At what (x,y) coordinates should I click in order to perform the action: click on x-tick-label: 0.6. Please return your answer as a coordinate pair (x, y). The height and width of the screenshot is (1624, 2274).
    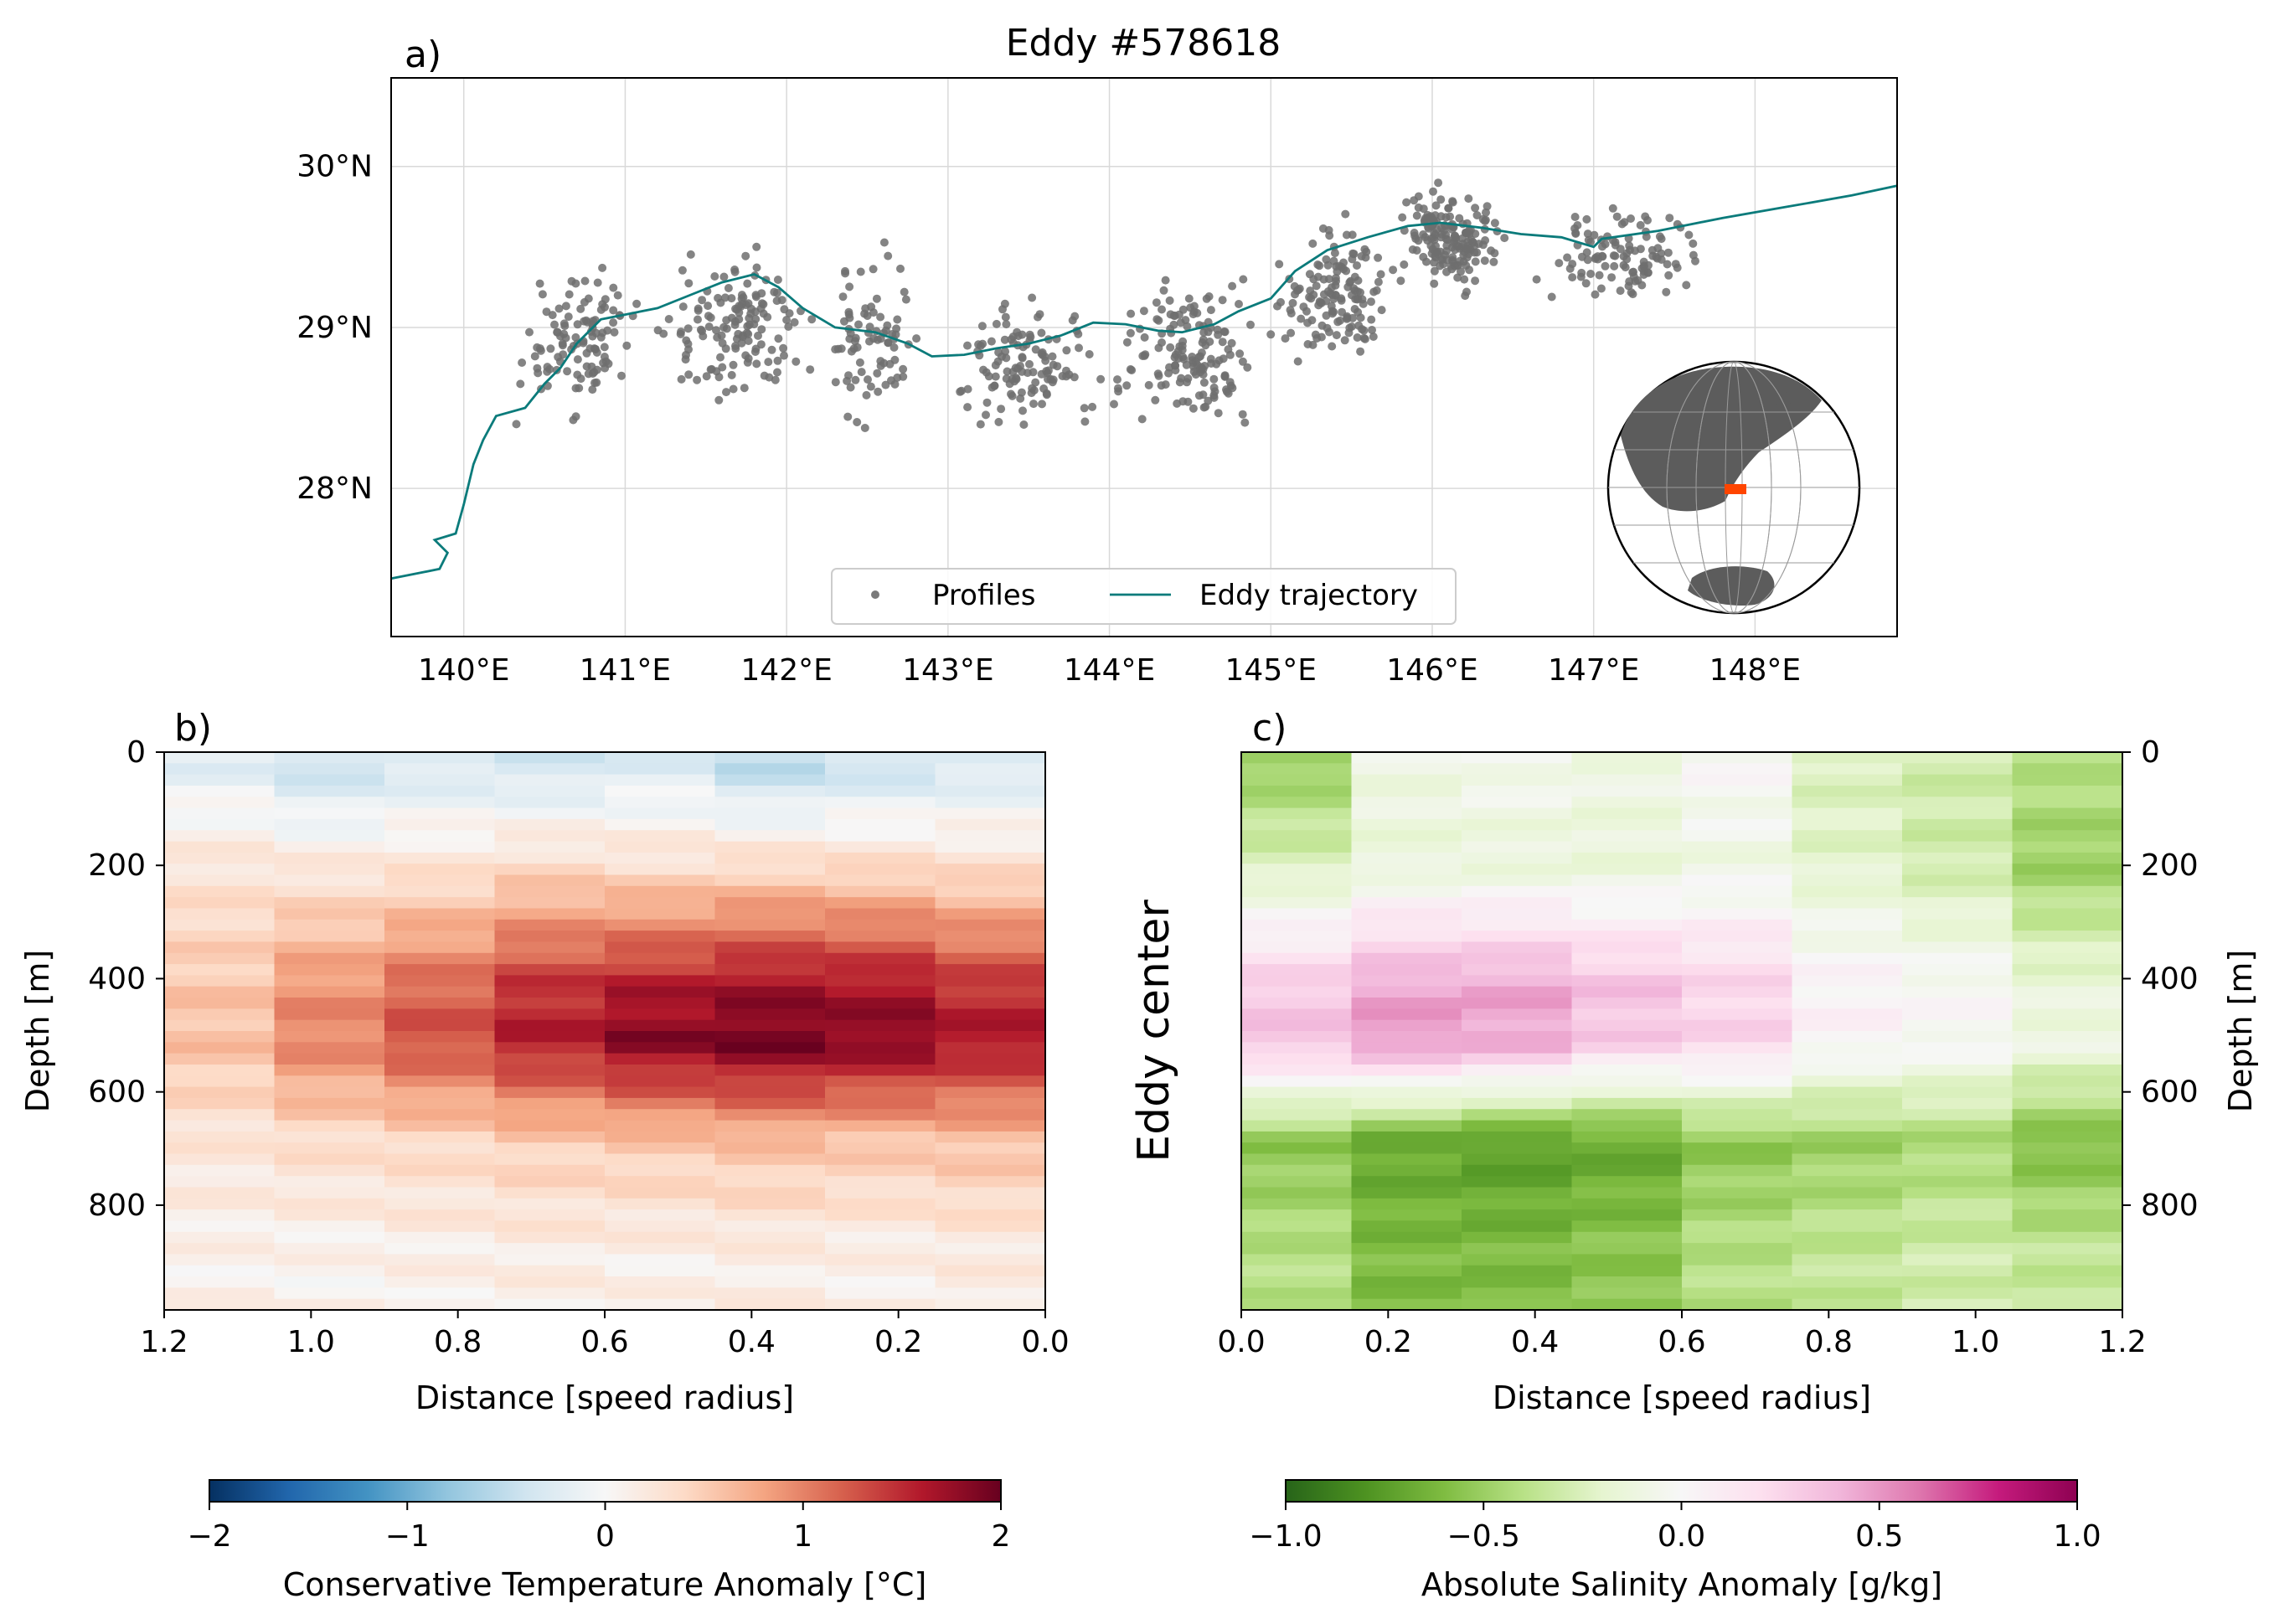
    Looking at the image, I should click on (604, 1342).